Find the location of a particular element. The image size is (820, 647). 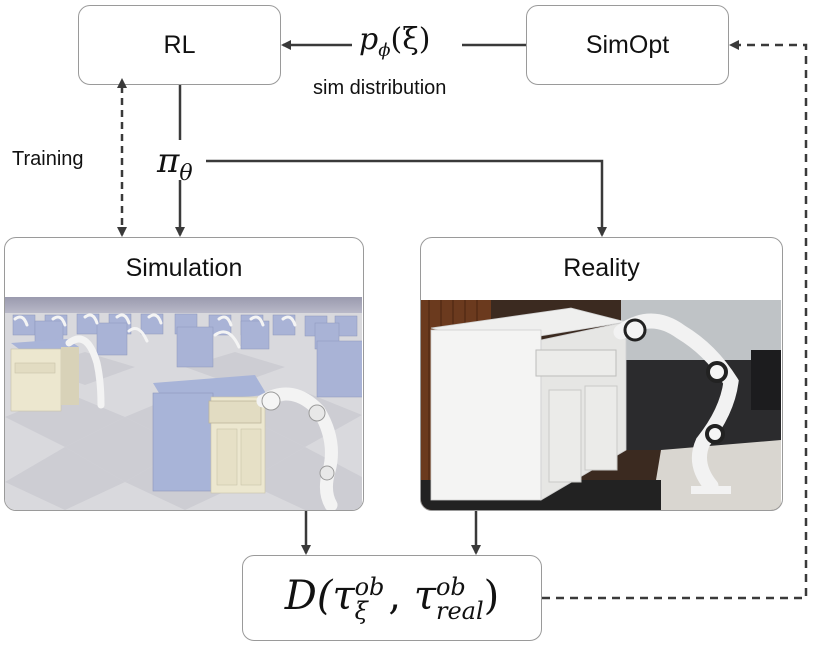

reality-photo-image is located at coordinates (601, 405).